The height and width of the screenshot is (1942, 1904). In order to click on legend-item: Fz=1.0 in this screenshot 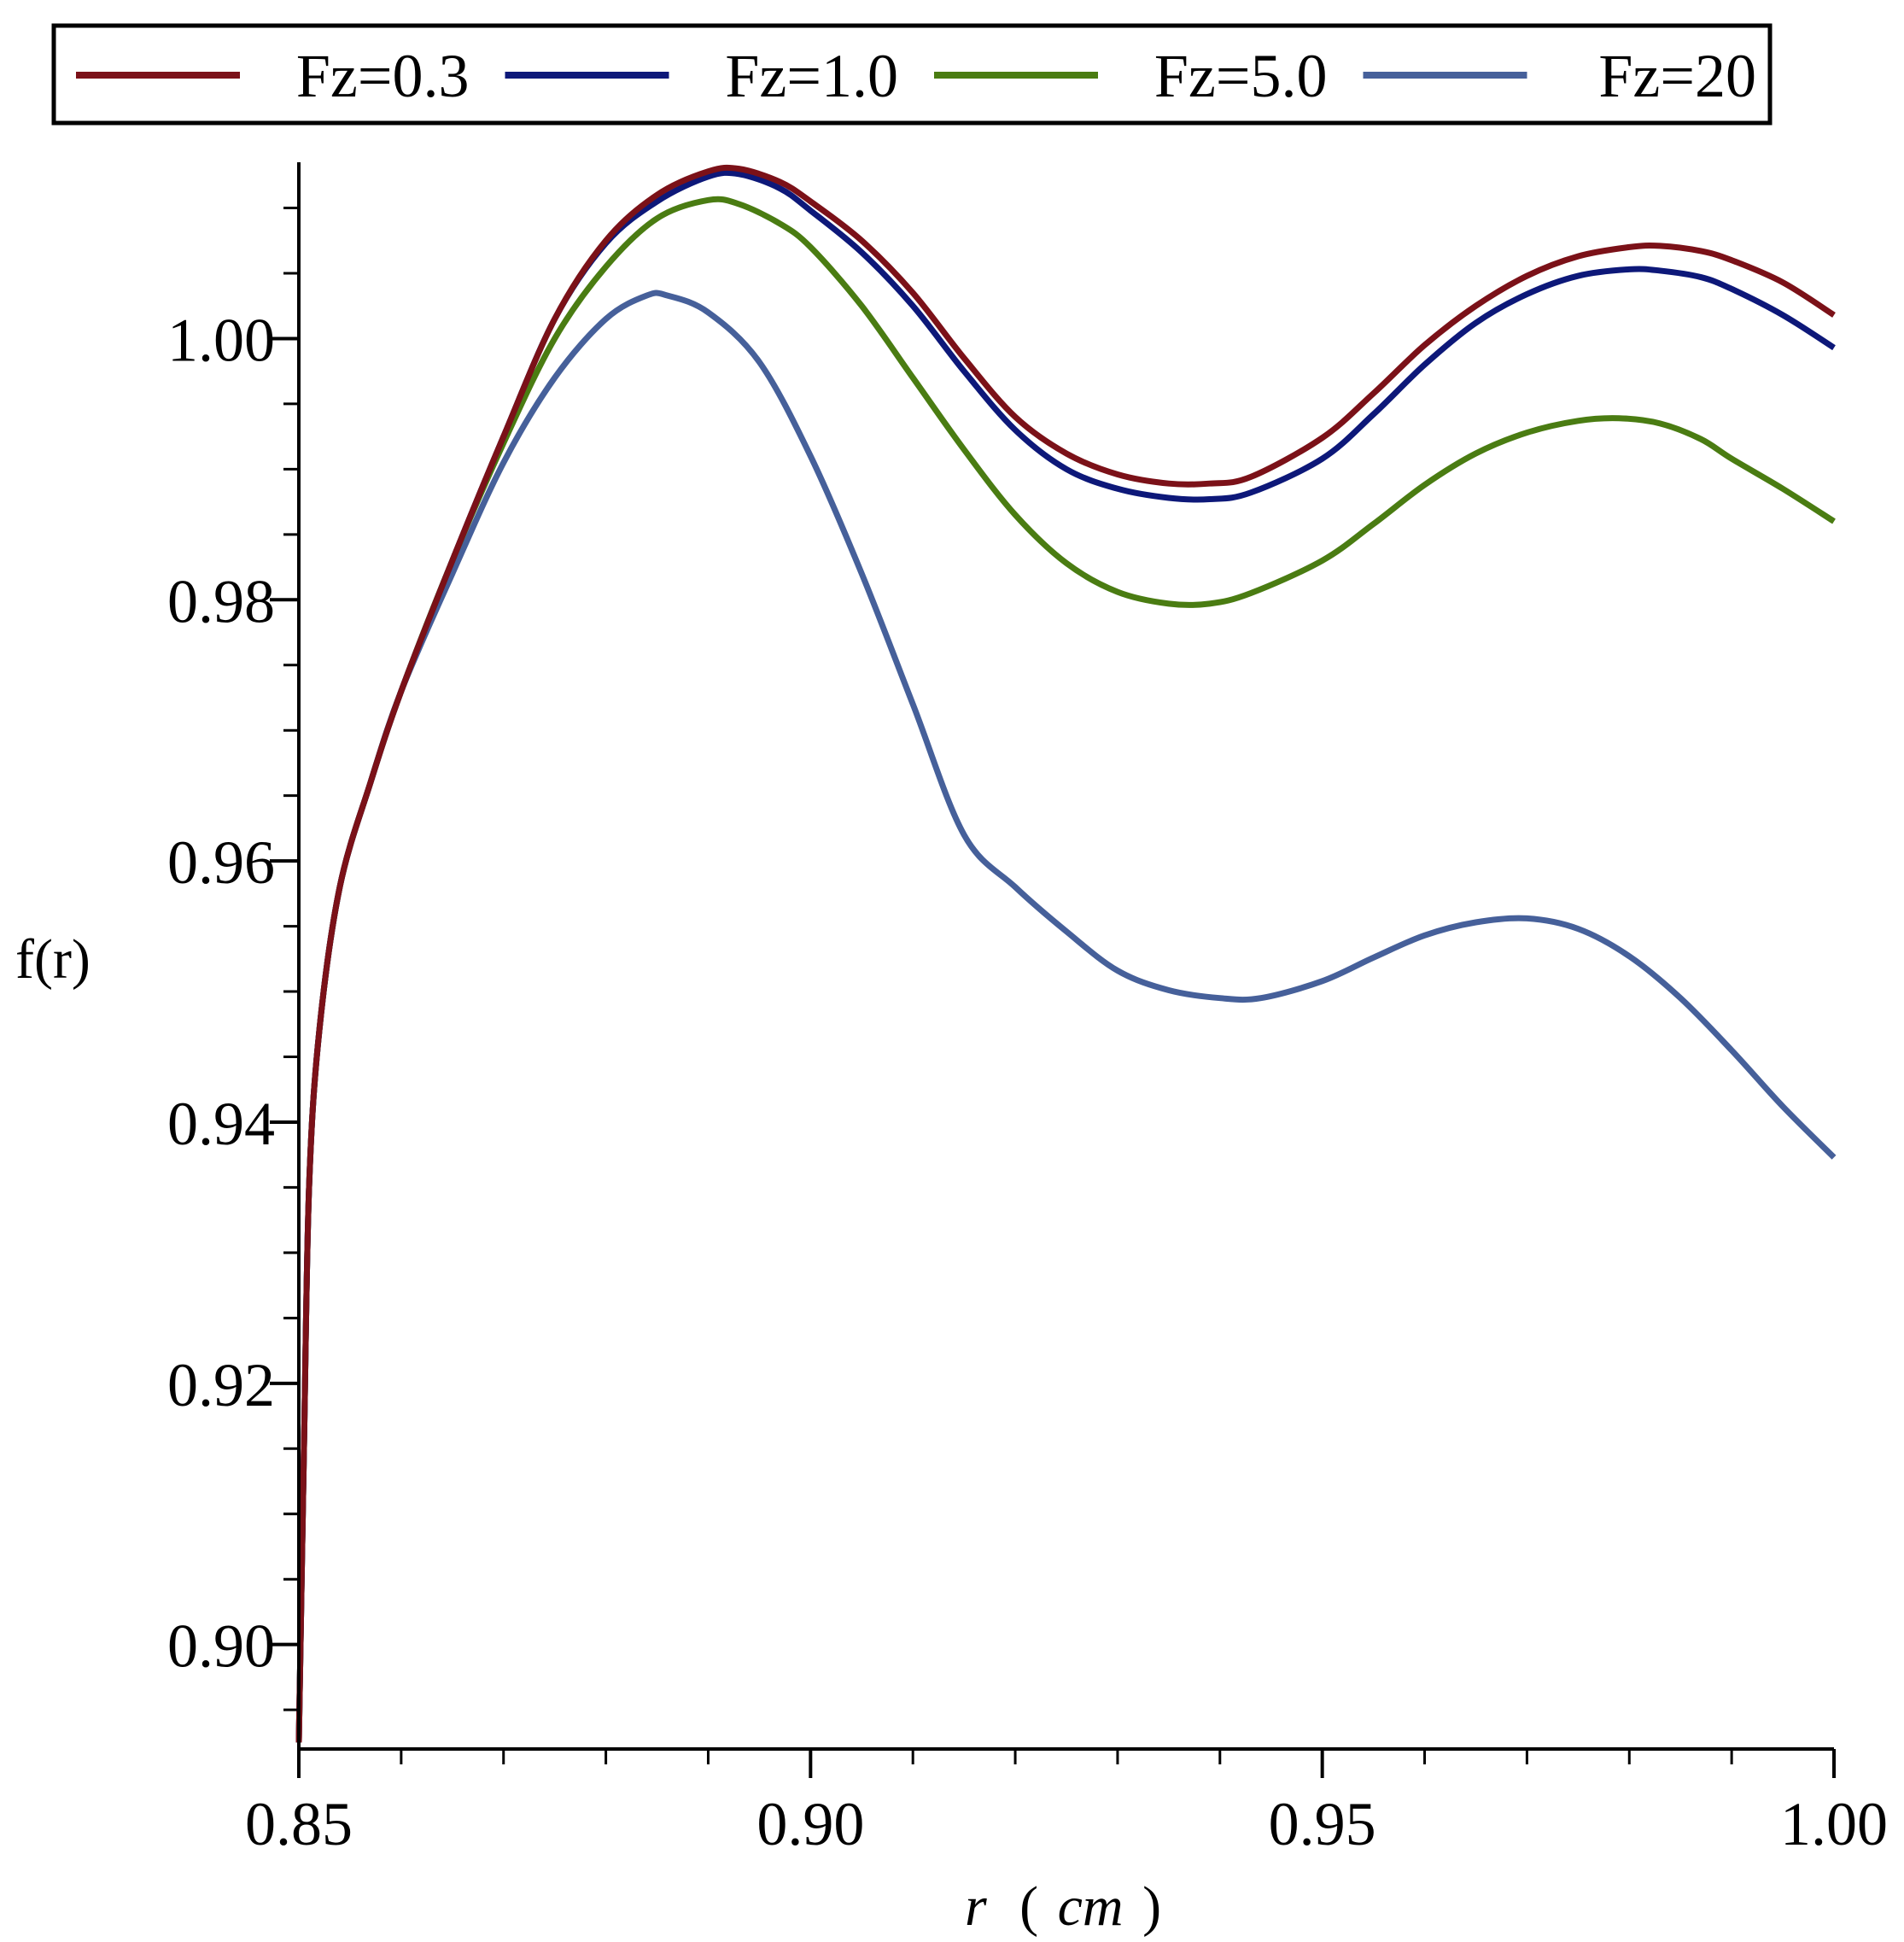, I will do `click(701, 76)`.